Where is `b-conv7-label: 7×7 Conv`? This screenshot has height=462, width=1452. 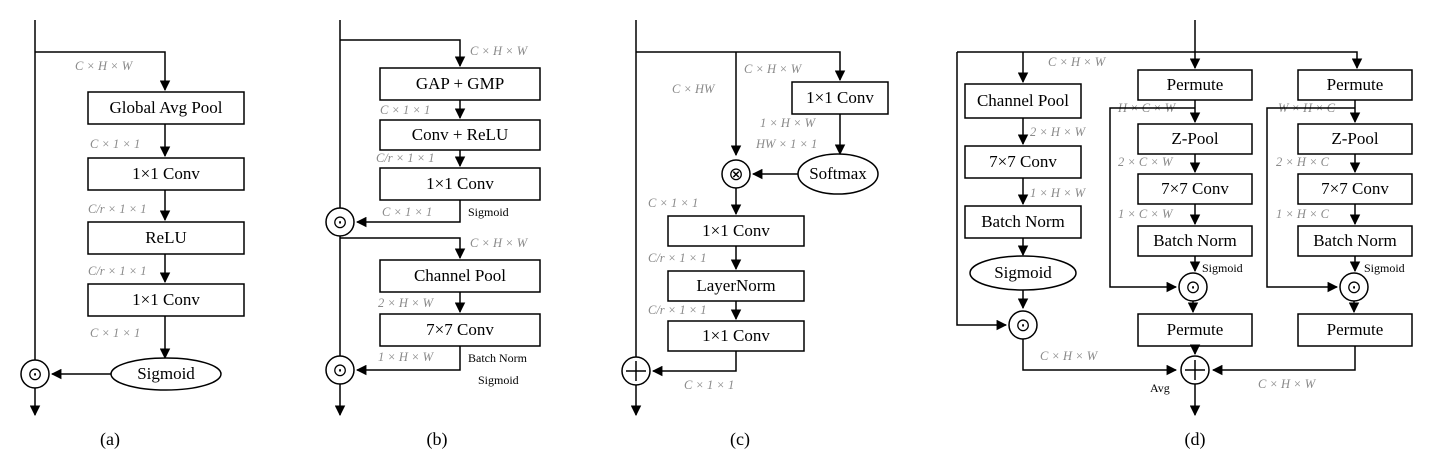 b-conv7-label: 7×7 Conv is located at coordinates (460, 329).